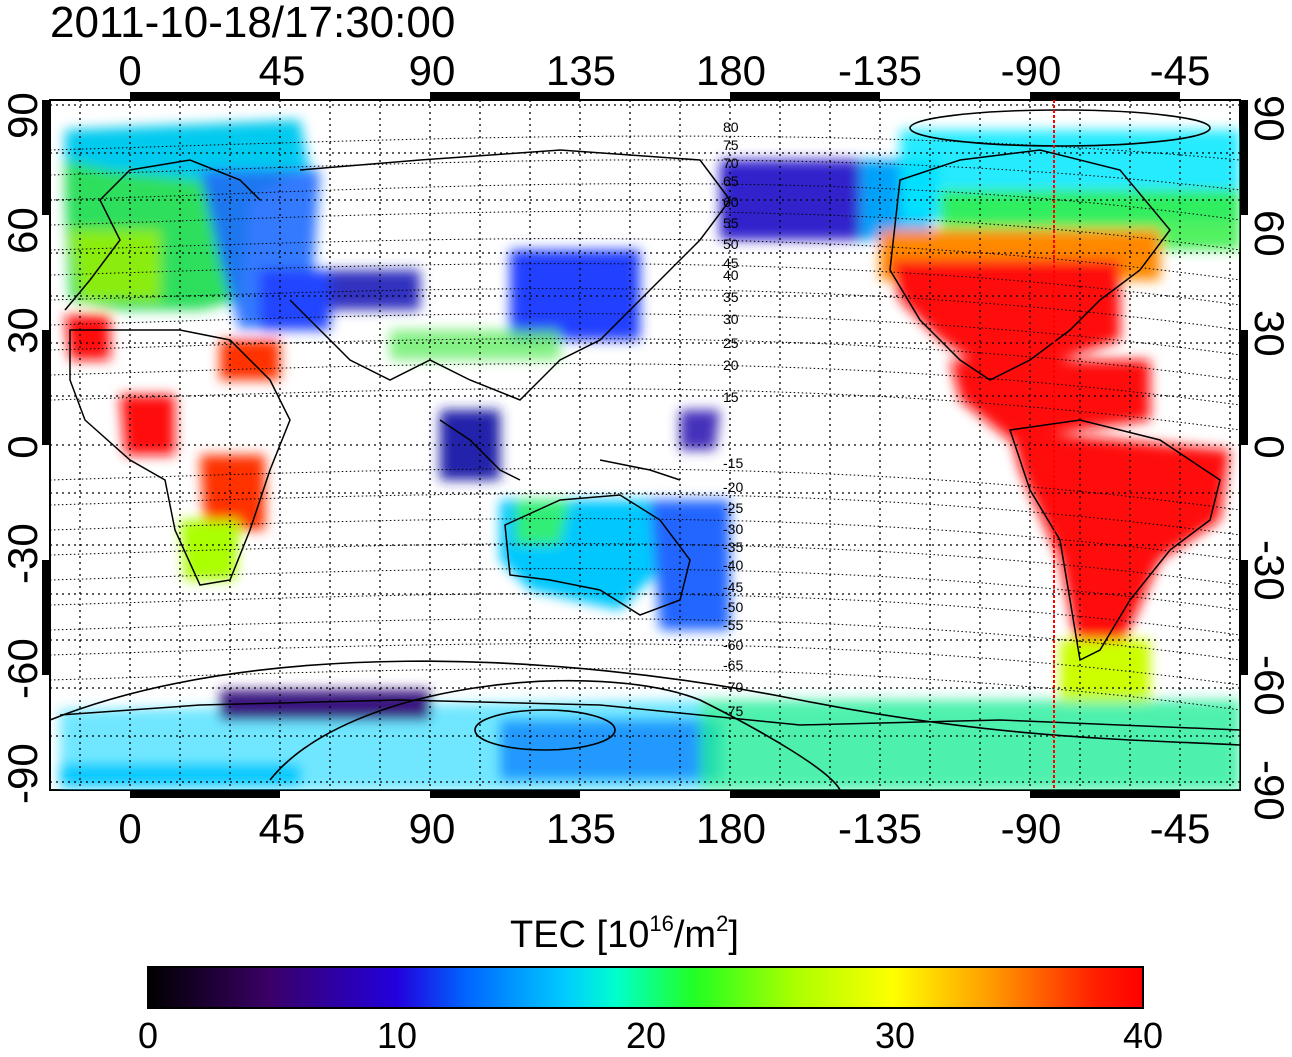  Describe the element at coordinates (731, 244) in the screenshot. I see `mlat-label: 50` at that location.